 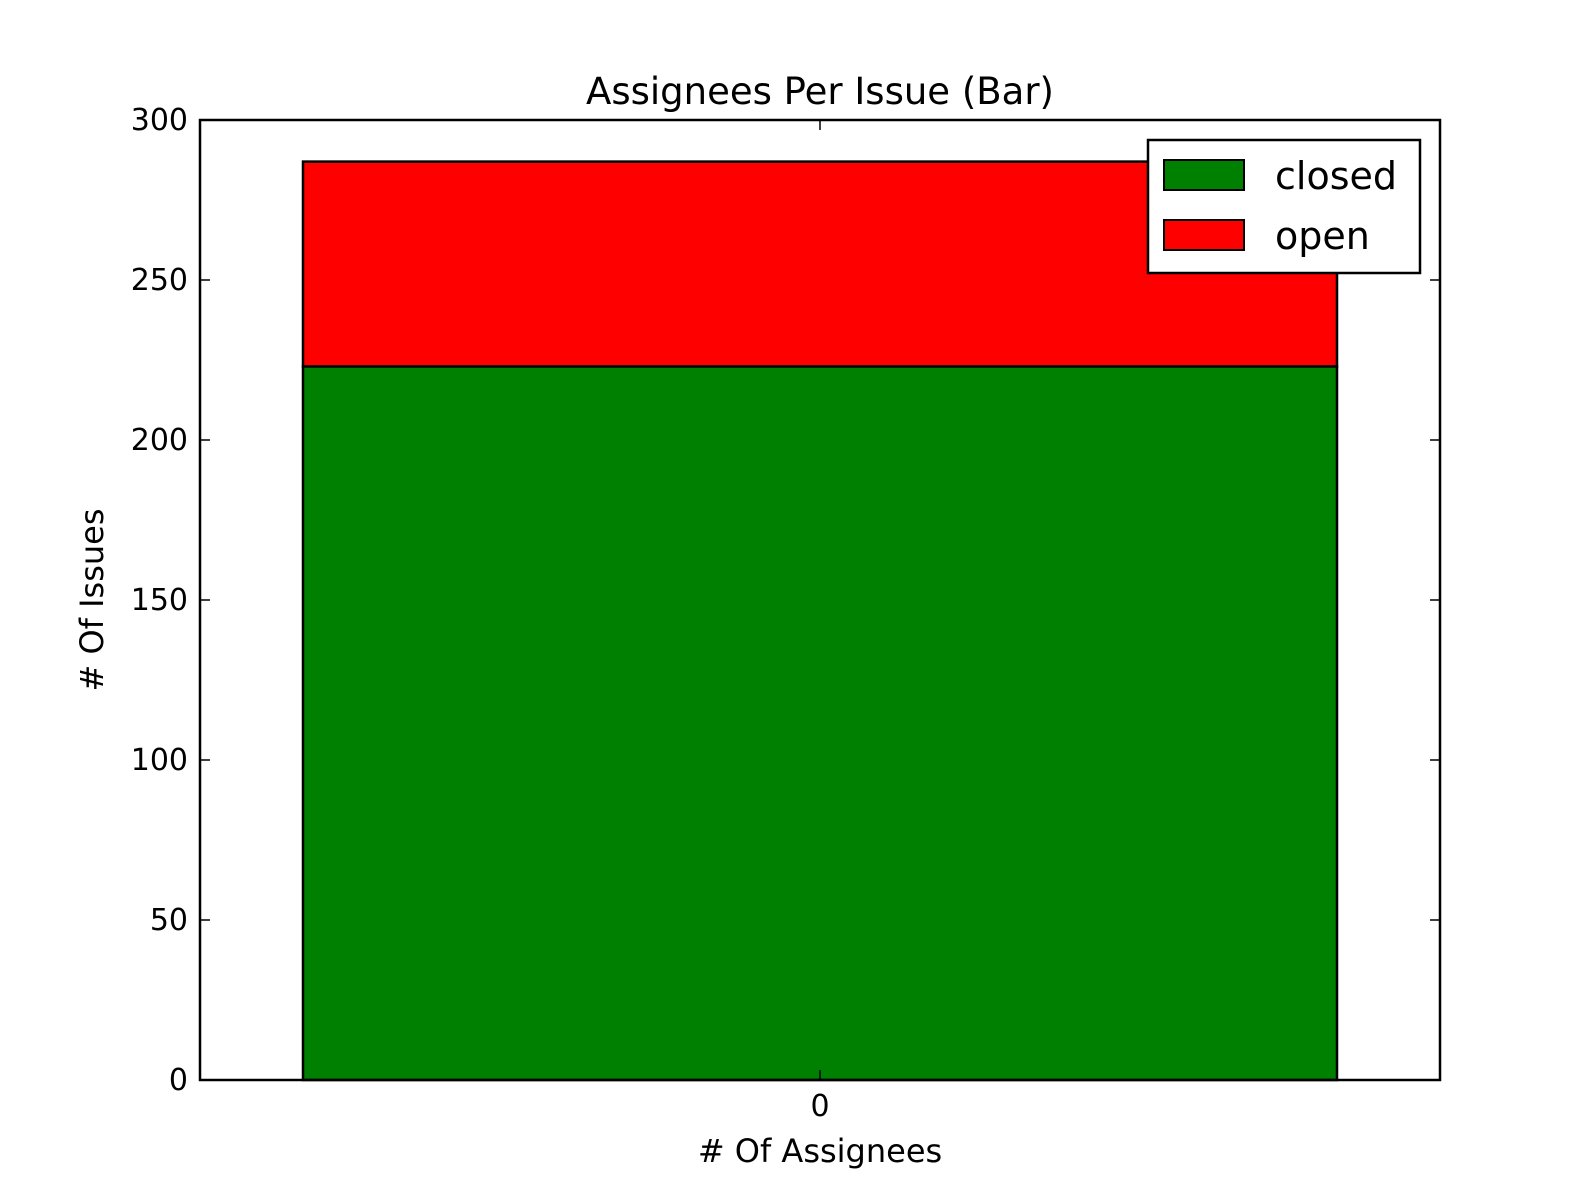 What do you see at coordinates (819, 1106) in the screenshot?
I see `x-tick-label: 0` at bounding box center [819, 1106].